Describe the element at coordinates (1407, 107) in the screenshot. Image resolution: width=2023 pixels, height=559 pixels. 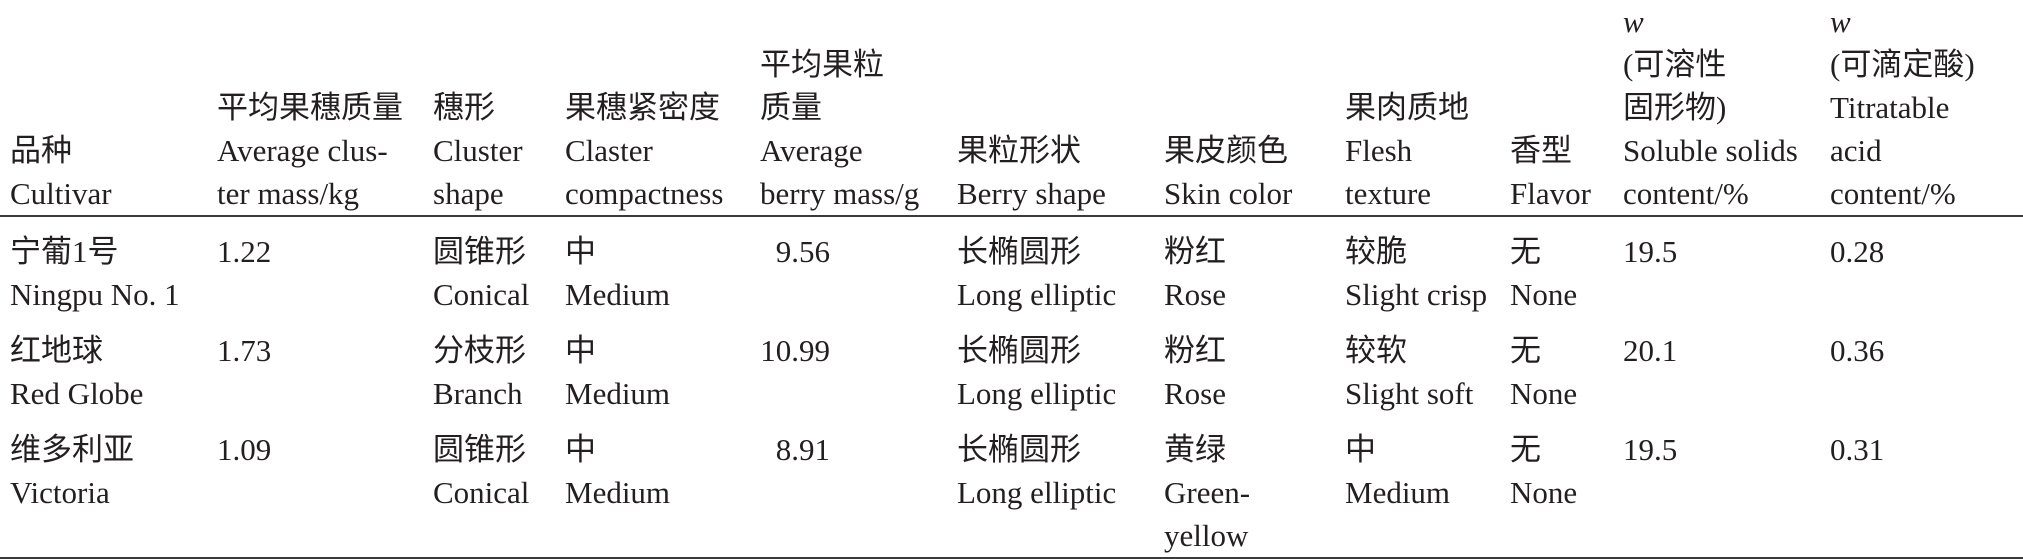
I see `header-zh-text: 果肉质地` at that location.